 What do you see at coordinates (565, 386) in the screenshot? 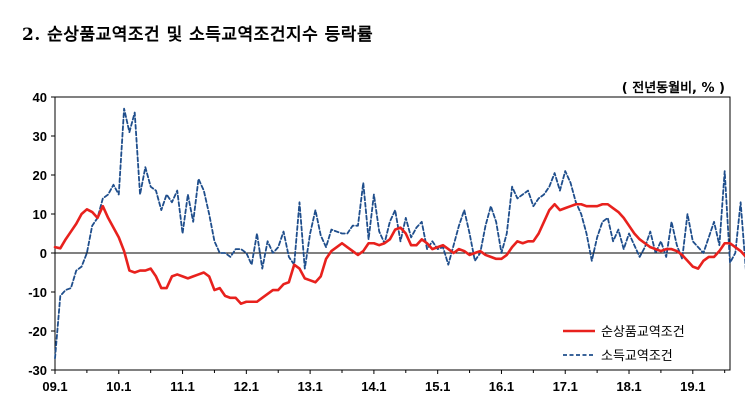
I see `x-tick-label: 17.1` at bounding box center [565, 386].